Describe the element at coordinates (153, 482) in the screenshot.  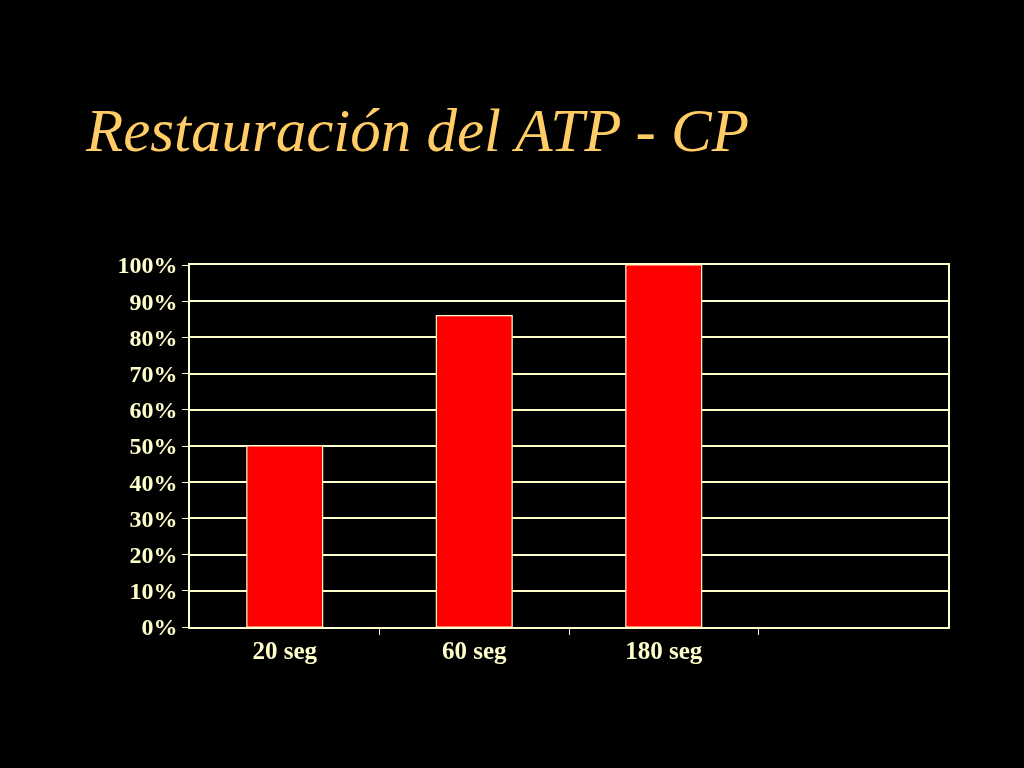
I see `y-tick-label: 40%` at that location.